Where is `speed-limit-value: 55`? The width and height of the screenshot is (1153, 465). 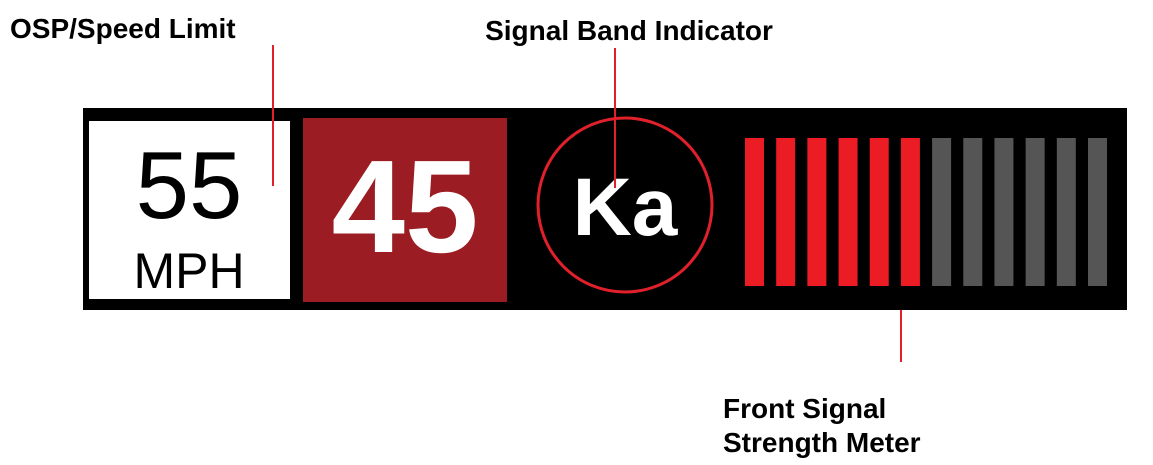
speed-limit-value: 55 is located at coordinates (189, 185).